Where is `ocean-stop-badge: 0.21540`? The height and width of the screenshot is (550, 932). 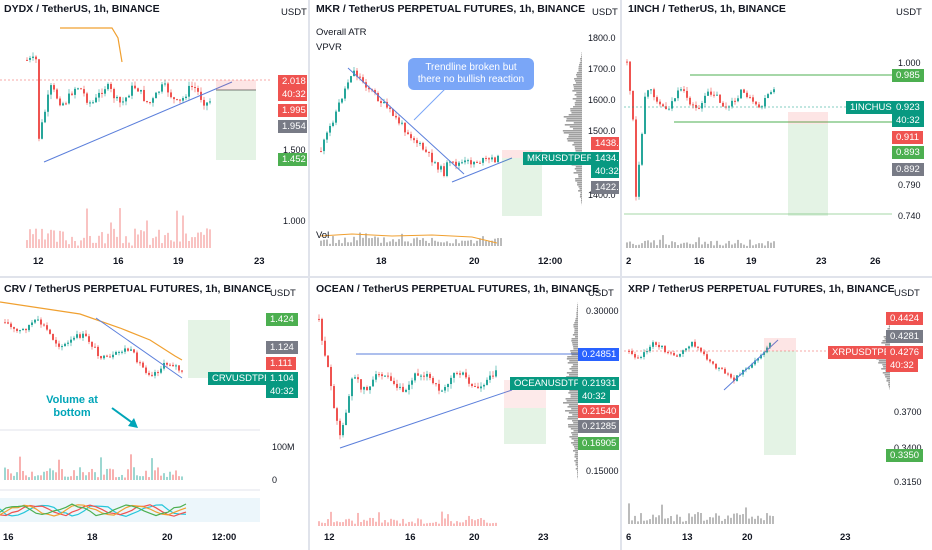 ocean-stop-badge: 0.21540 is located at coordinates (598, 411).